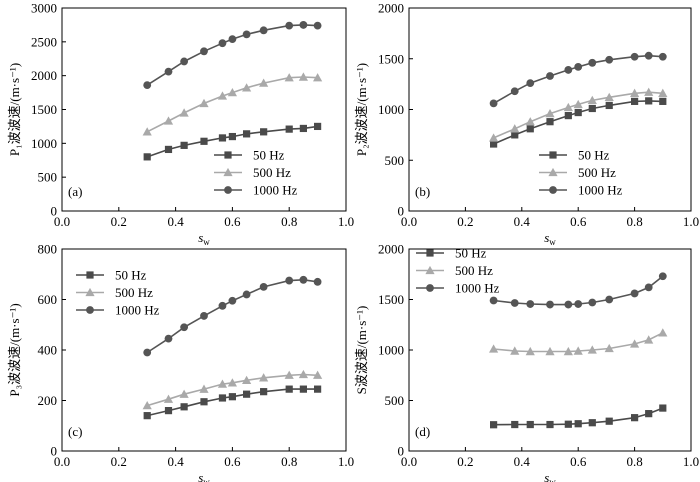  I want to click on panel-label: (d), so click(422, 431).